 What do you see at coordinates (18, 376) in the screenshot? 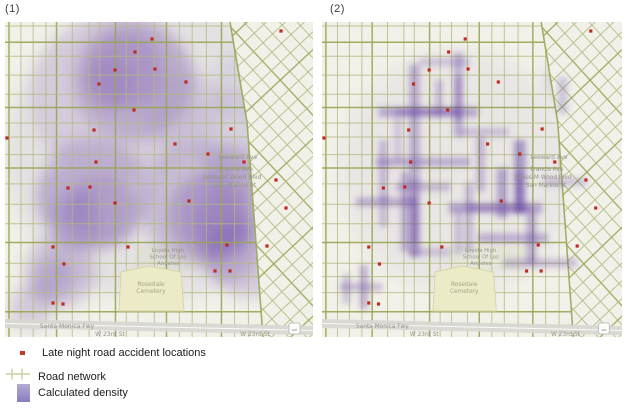
I see `road-network-icon` at bounding box center [18, 376].